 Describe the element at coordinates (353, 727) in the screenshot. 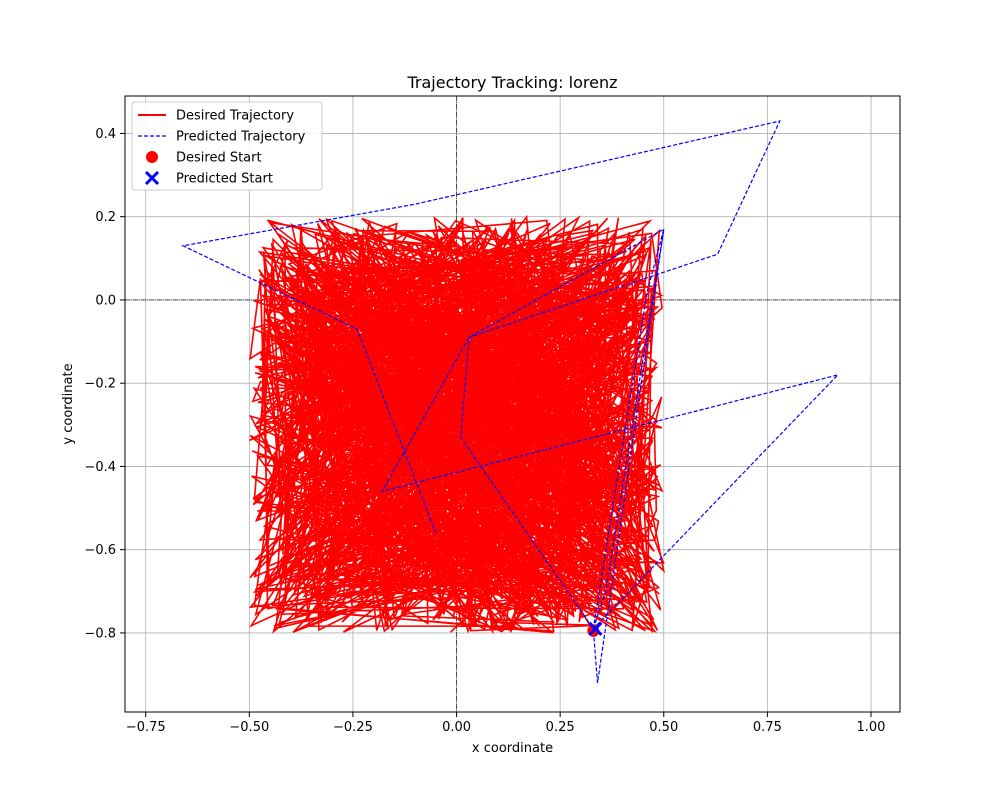

I see `x-tick-label: −0.25` at that location.